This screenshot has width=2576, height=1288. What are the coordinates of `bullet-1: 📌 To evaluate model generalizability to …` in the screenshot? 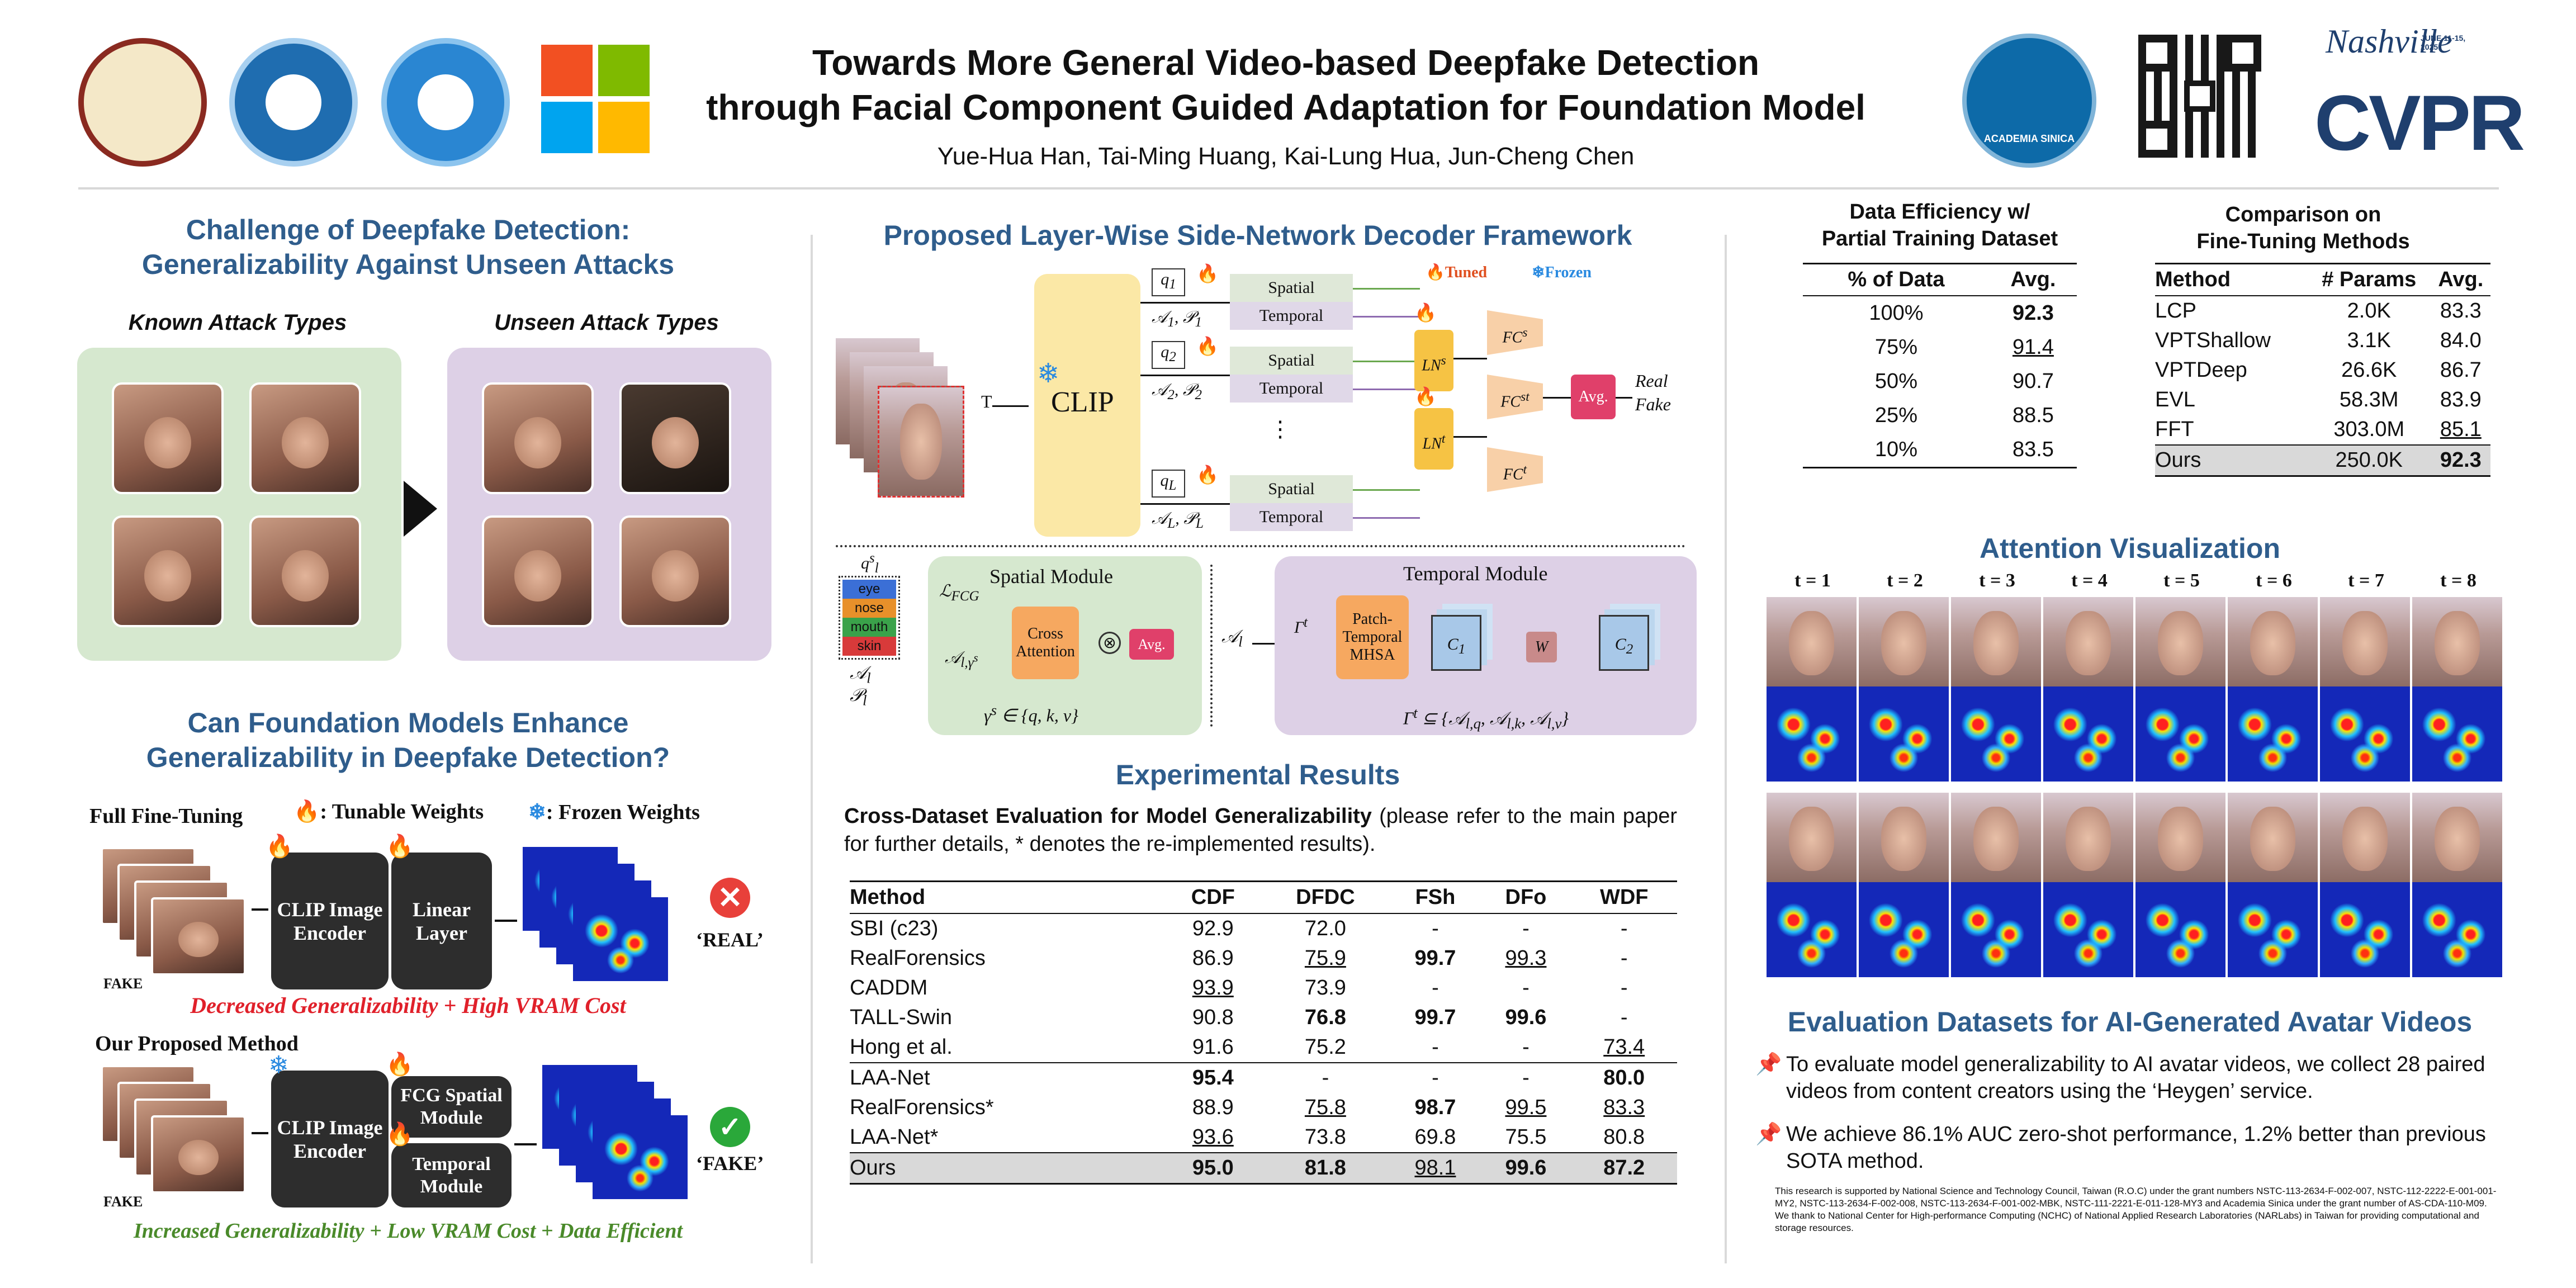 It's located at (2132, 1078).